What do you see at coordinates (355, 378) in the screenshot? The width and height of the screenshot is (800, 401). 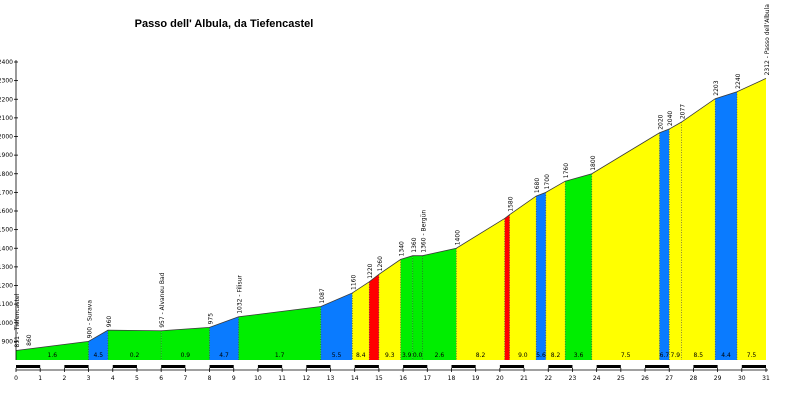 I see `x-tick-label: 14` at bounding box center [355, 378].